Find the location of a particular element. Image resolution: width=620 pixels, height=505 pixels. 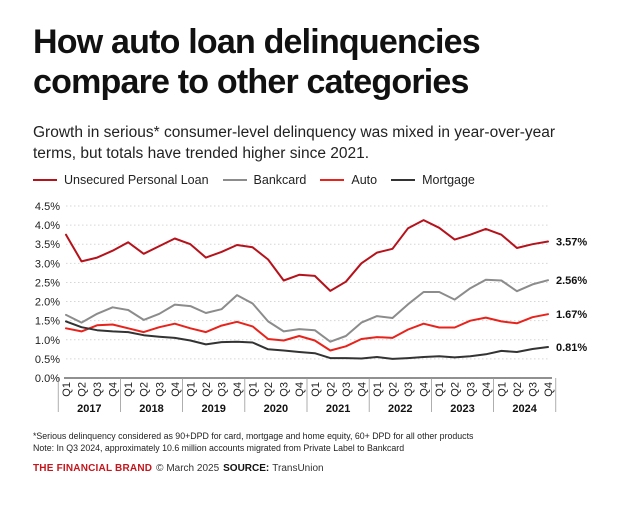

year-label: 2018 is located at coordinates (151, 409).